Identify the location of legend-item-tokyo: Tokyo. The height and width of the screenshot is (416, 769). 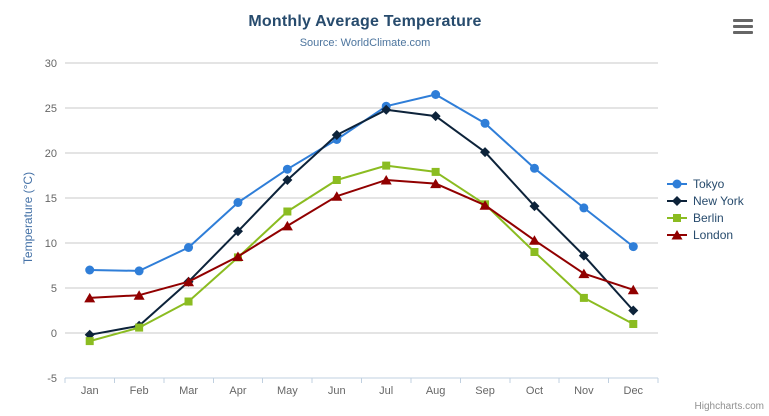
(705, 184).